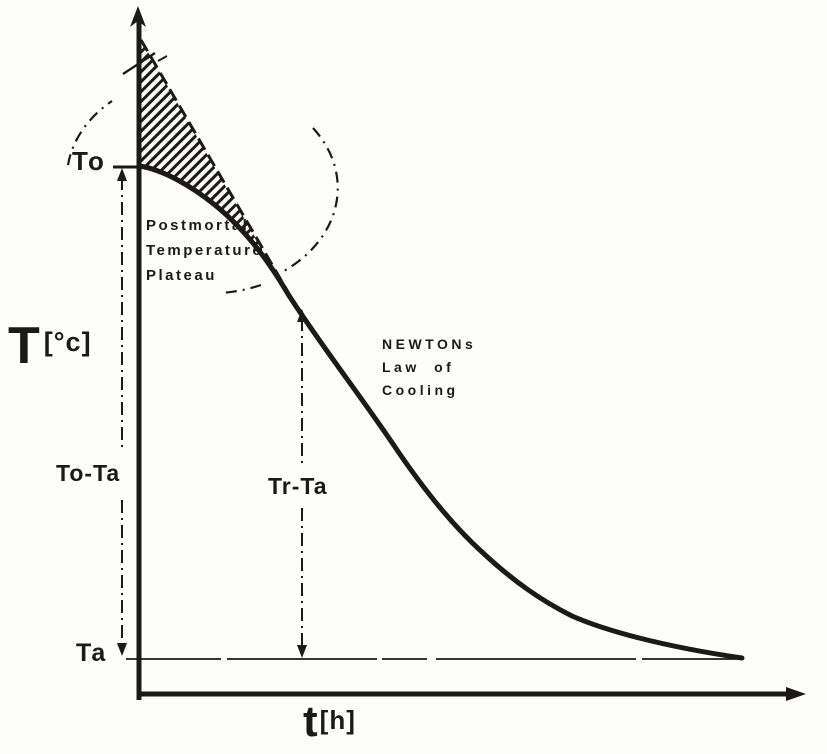 Image resolution: width=827 pixels, height=754 pixels. Describe the element at coordinates (122, 649) in the screenshot. I see `to-ta-arrowhead-down-icon` at that location.